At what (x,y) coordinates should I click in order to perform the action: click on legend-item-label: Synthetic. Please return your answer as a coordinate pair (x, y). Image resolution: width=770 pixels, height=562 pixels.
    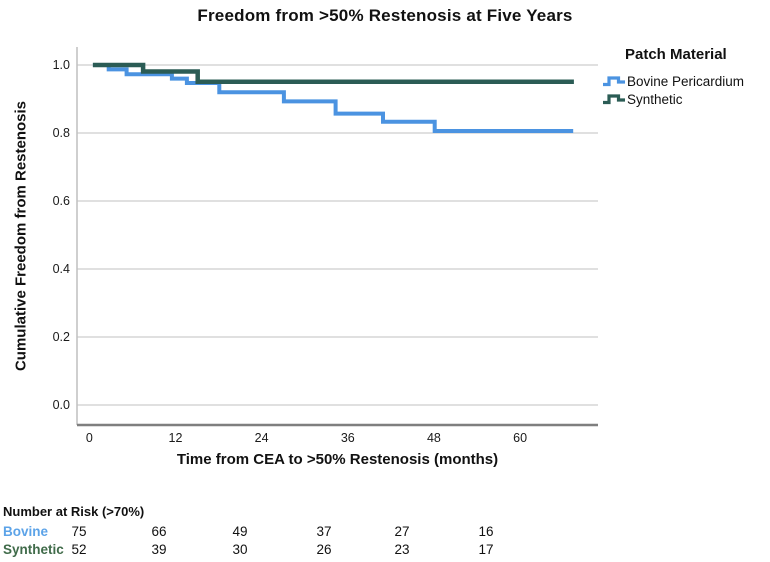
    Looking at the image, I should click on (655, 99).